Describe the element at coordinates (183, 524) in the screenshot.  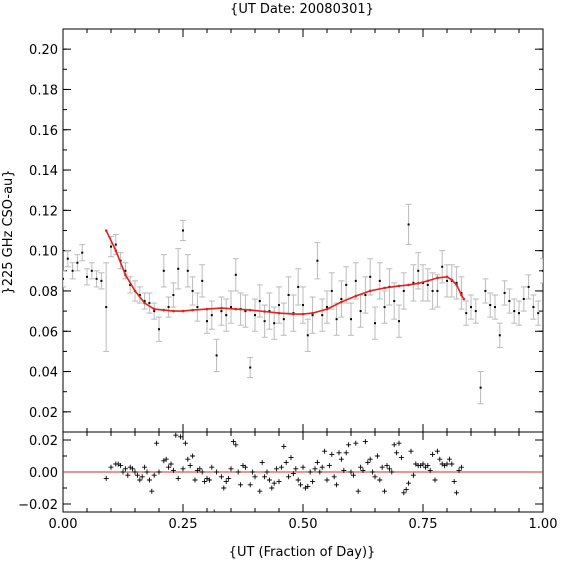
I see `x-tick-label: 0.25` at that location.